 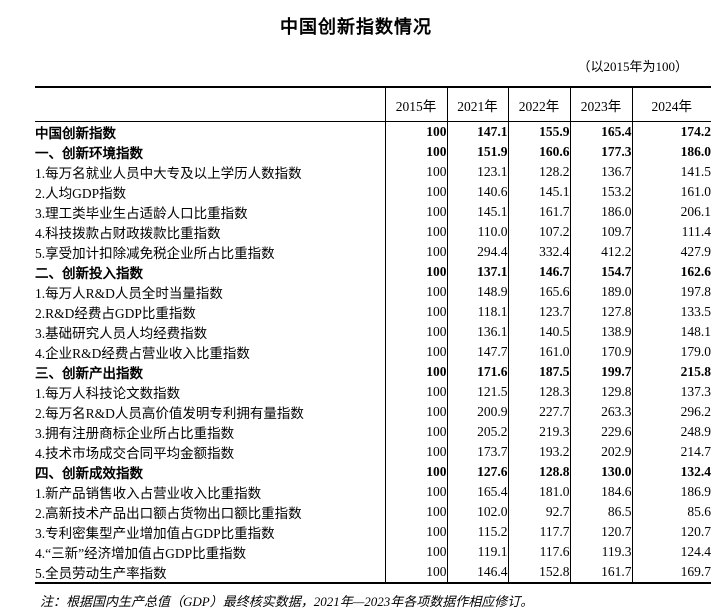 I want to click on row-value: 229.6, so click(x=600, y=432).